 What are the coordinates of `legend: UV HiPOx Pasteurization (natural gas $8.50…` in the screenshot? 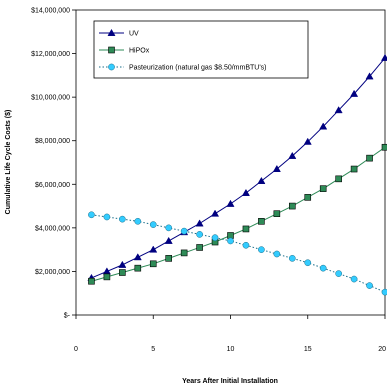 It's located at (201, 49).